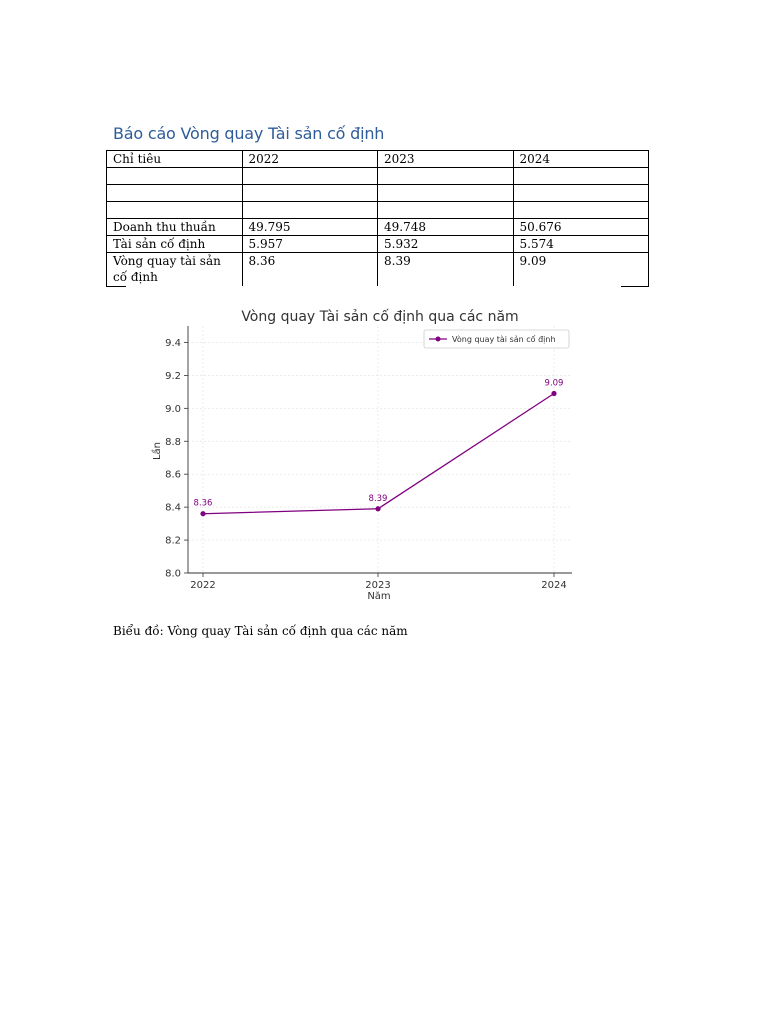  Describe the element at coordinates (203, 504) in the screenshot. I see `data-label: 8.36` at that location.